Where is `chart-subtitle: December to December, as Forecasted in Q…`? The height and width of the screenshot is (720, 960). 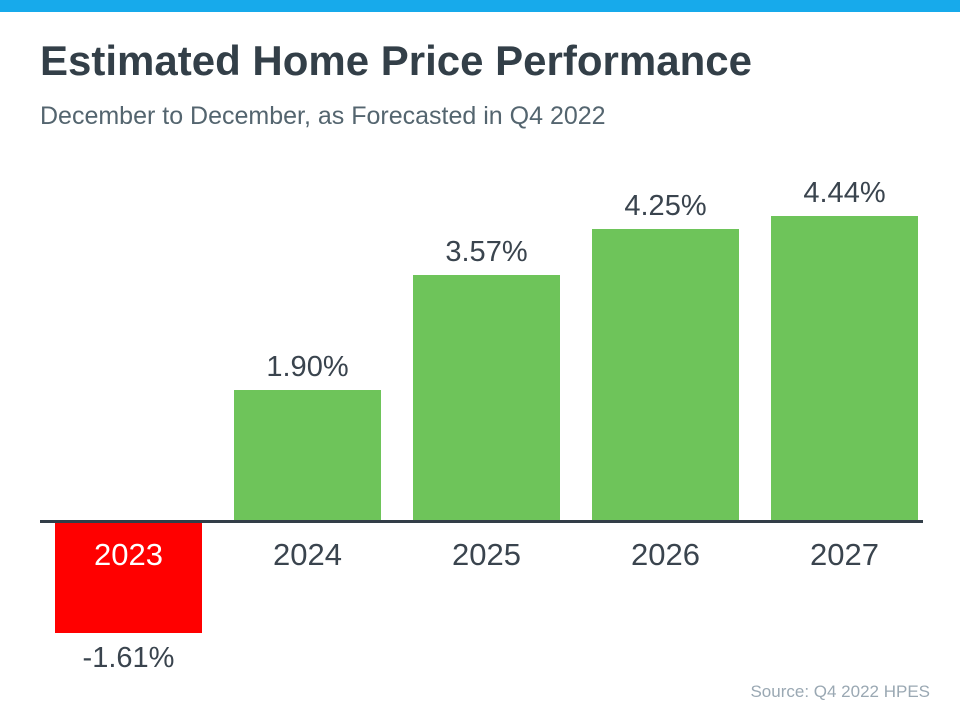 chart-subtitle: December to December, as Forecasted in Q… is located at coordinates (323, 116).